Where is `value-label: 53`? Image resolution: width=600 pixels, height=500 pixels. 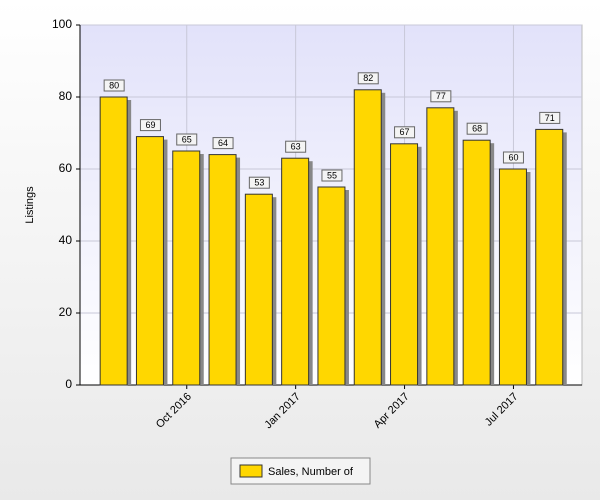
value-label: 53 is located at coordinates (259, 183).